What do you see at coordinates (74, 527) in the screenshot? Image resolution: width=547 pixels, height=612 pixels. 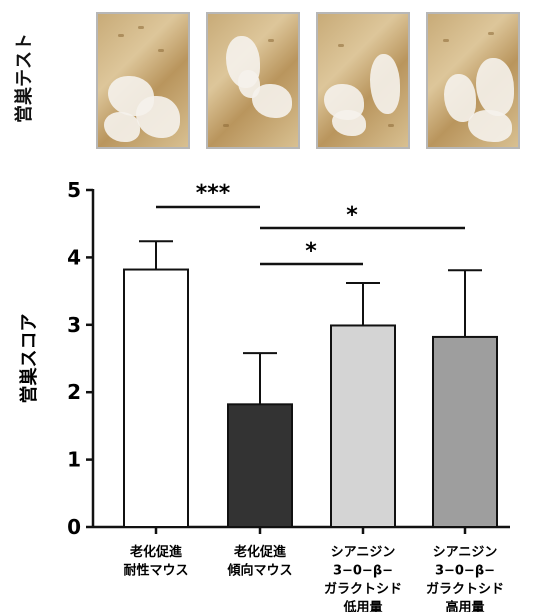 I see `y-tick-label: 0` at bounding box center [74, 527].